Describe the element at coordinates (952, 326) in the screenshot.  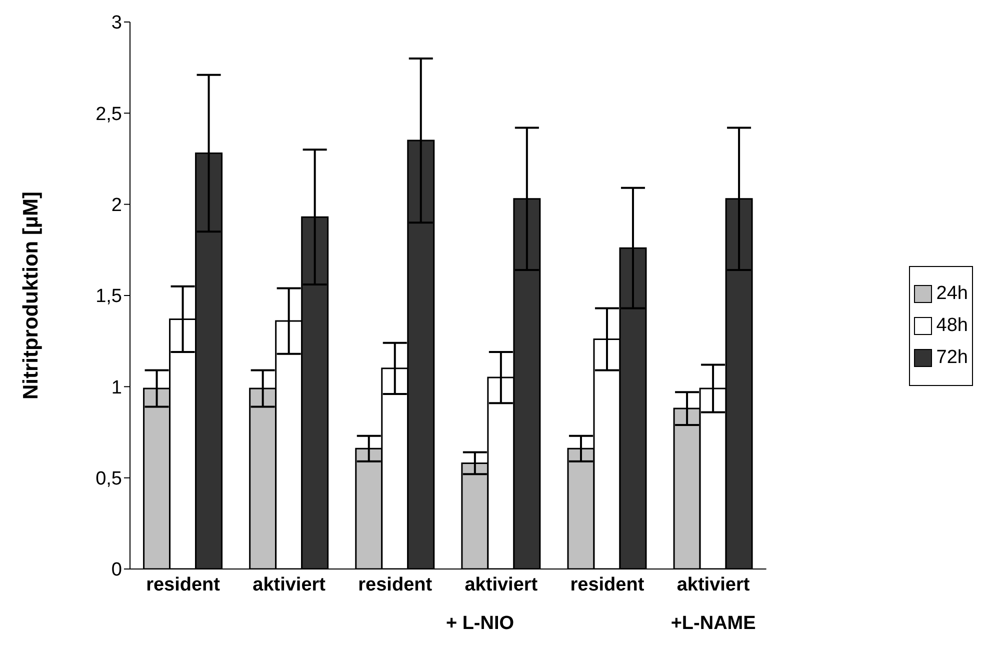
I see `legend-label: 48h` at that location.